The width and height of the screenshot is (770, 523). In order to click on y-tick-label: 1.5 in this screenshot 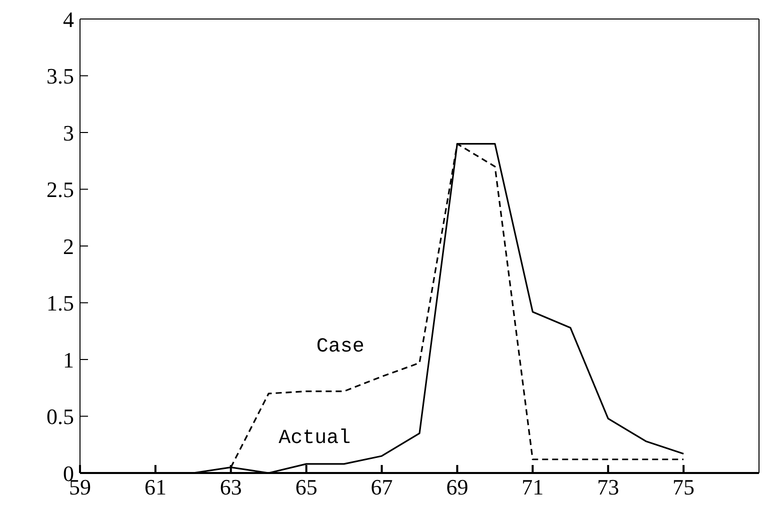, I will do `click(60, 303)`.